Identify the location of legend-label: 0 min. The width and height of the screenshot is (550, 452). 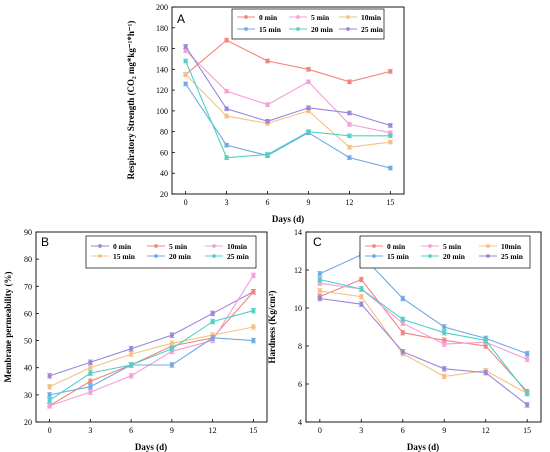
(396, 246).